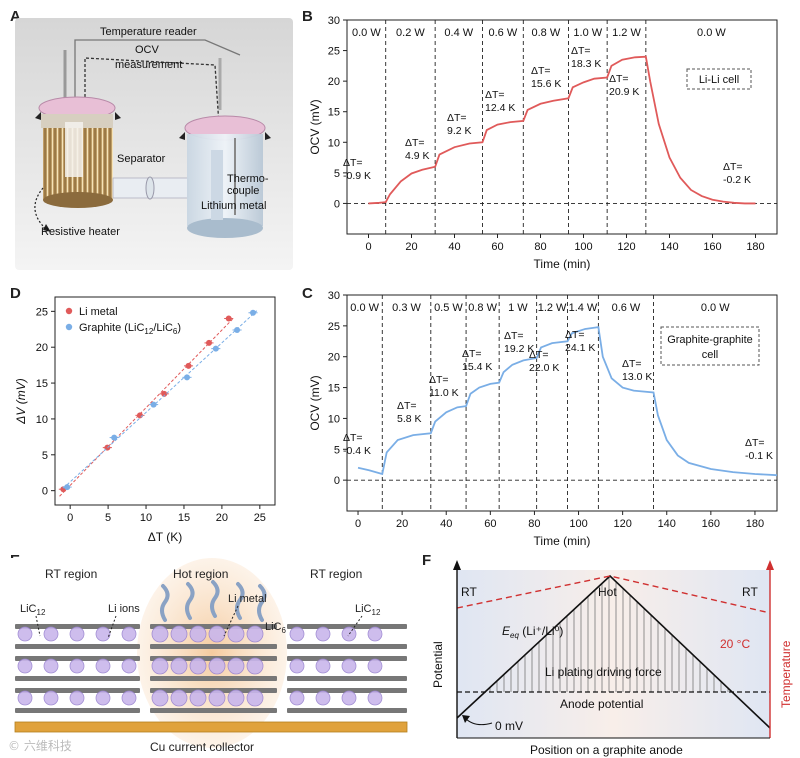 The image size is (800, 758). I want to click on c-annotation-line2-0: -0.4 K, so click(357, 451).